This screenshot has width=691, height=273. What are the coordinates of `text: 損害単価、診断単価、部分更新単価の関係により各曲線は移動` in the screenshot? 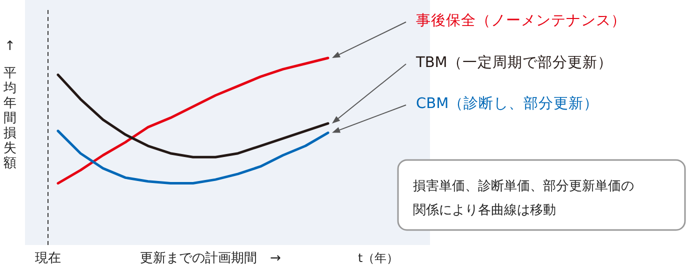 It's located at (523, 198).